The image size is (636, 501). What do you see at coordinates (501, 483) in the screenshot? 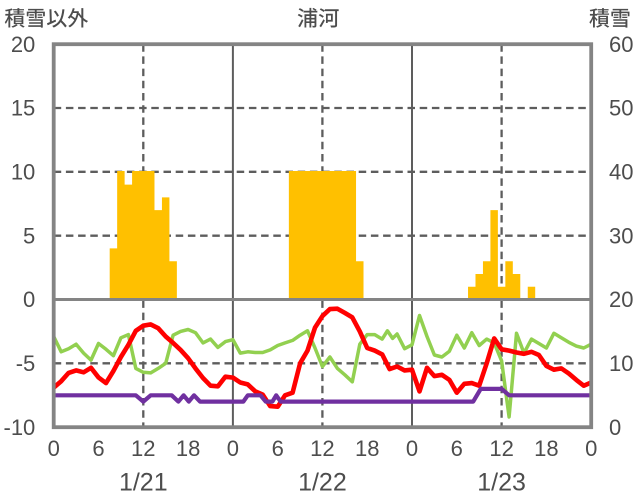
I see `svg-text: 1/23` at bounding box center [501, 483].